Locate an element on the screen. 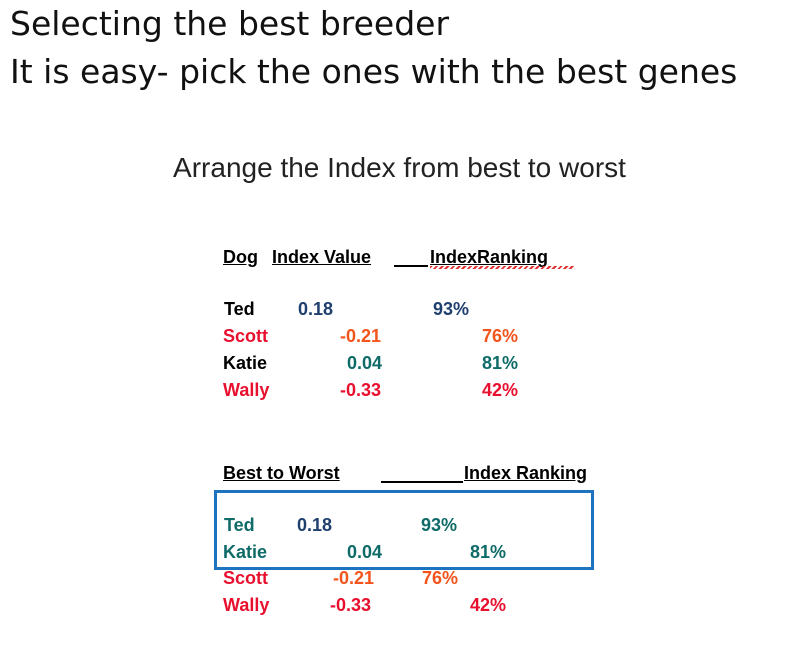  table2-row-4-dog: Wally is located at coordinates (246, 605).